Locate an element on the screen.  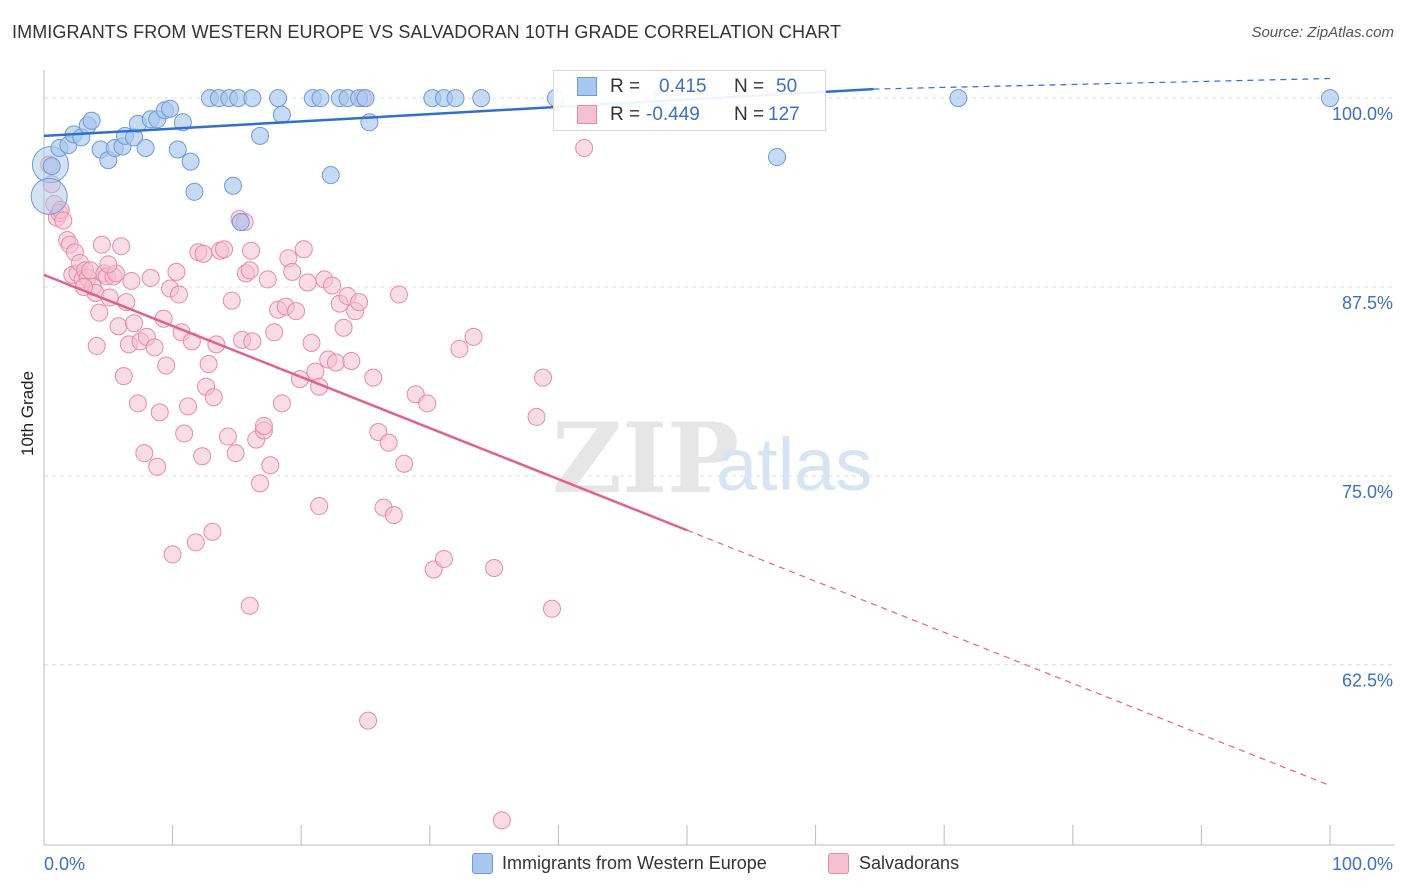
y-tick-label: 87.5% is located at coordinates (1367, 303).